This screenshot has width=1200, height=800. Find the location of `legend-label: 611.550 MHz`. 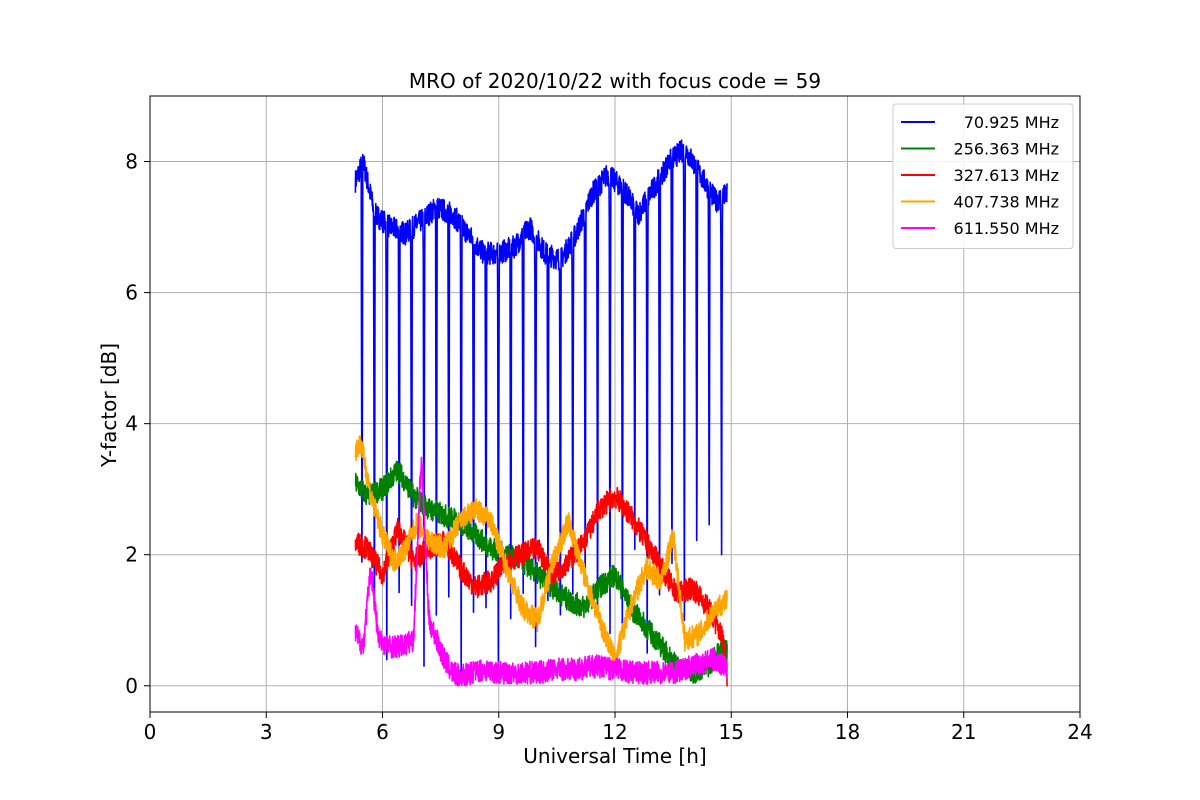

legend-label: 611.550 MHz is located at coordinates (1006, 228).